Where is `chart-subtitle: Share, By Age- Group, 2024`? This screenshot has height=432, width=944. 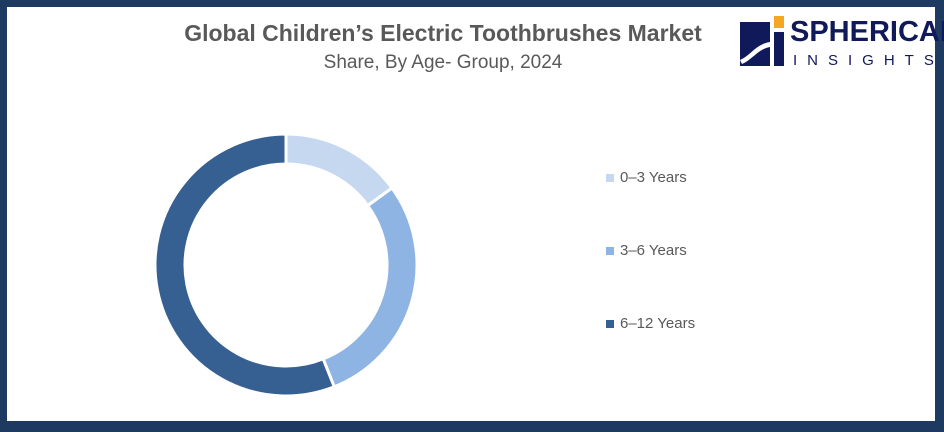 chart-subtitle: Share, By Age- Group, 2024 is located at coordinates (443, 62).